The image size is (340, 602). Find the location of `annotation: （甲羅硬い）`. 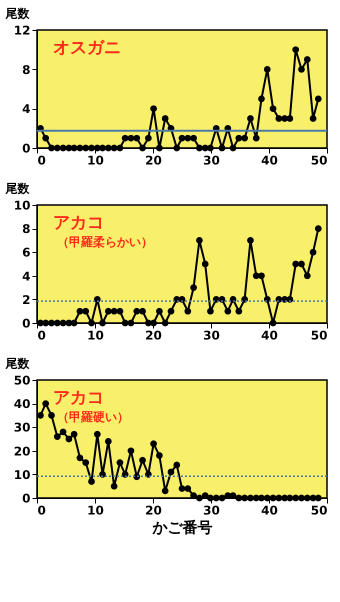

annotation: （甲羅硬い） is located at coordinates (93, 417).